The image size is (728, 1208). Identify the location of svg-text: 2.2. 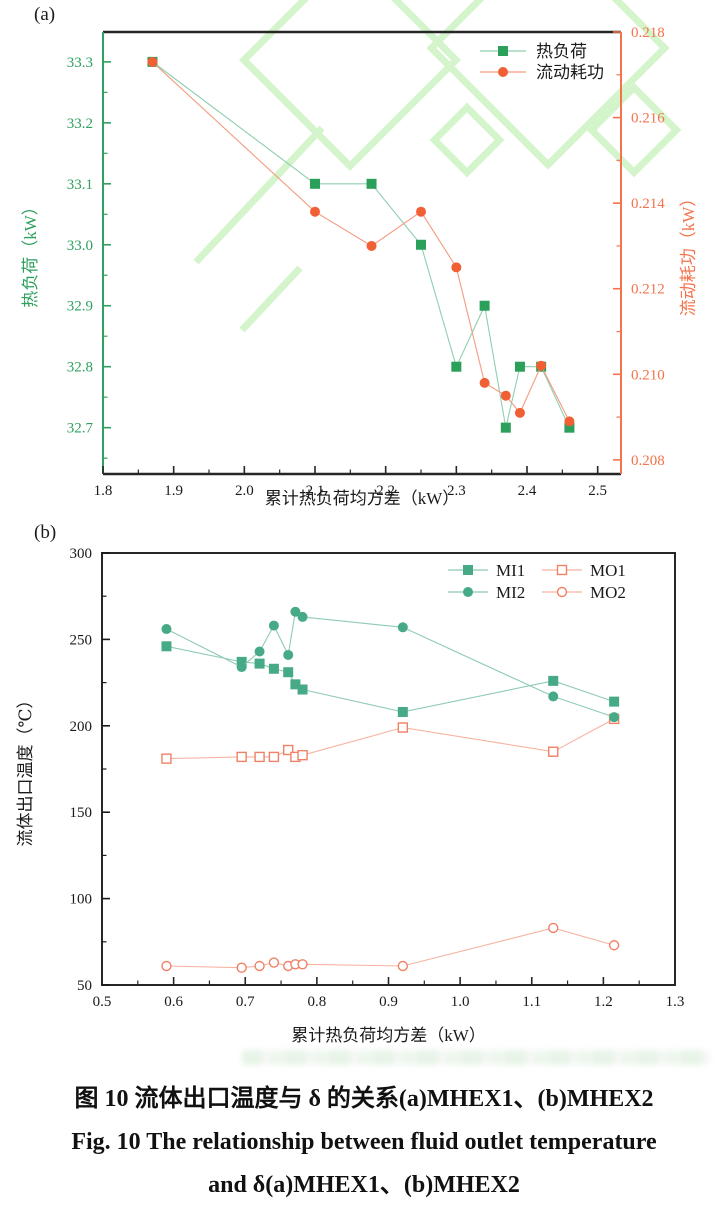
(385, 491).